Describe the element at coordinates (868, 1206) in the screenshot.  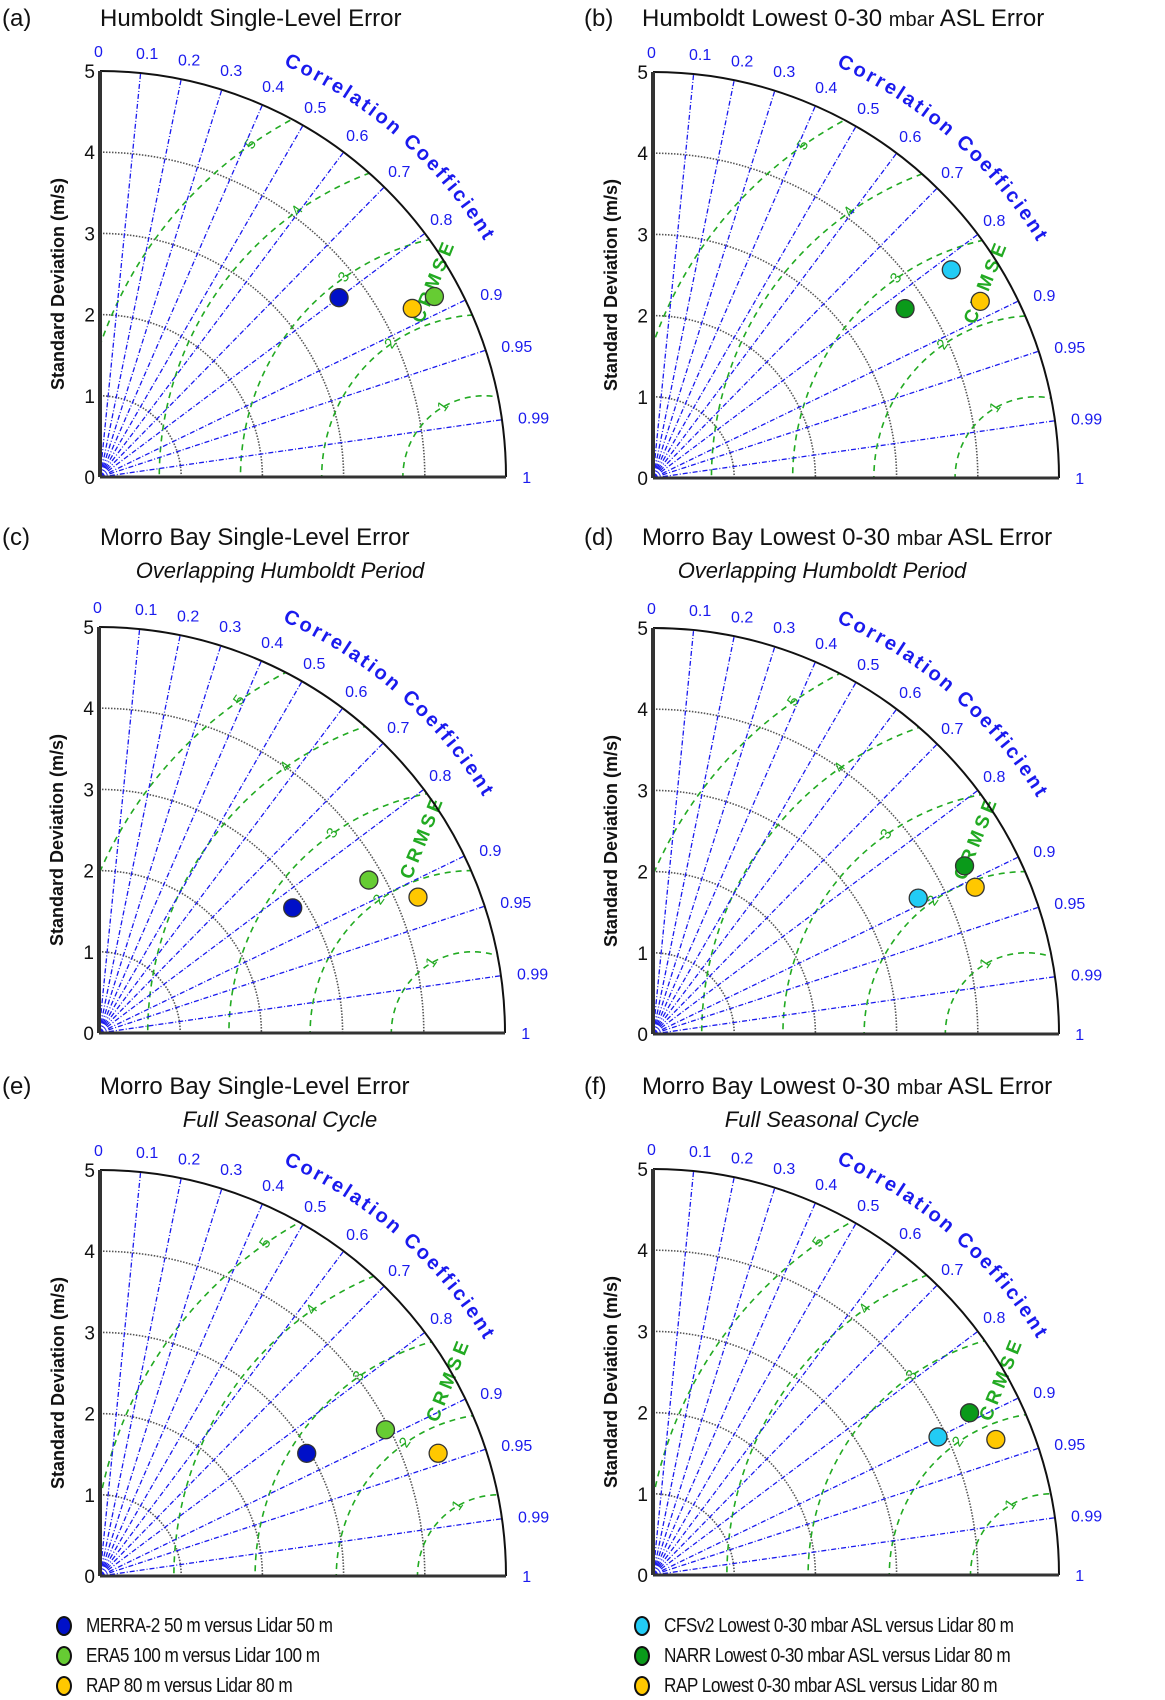
I see `correlation-tick-label: 0.5` at that location.